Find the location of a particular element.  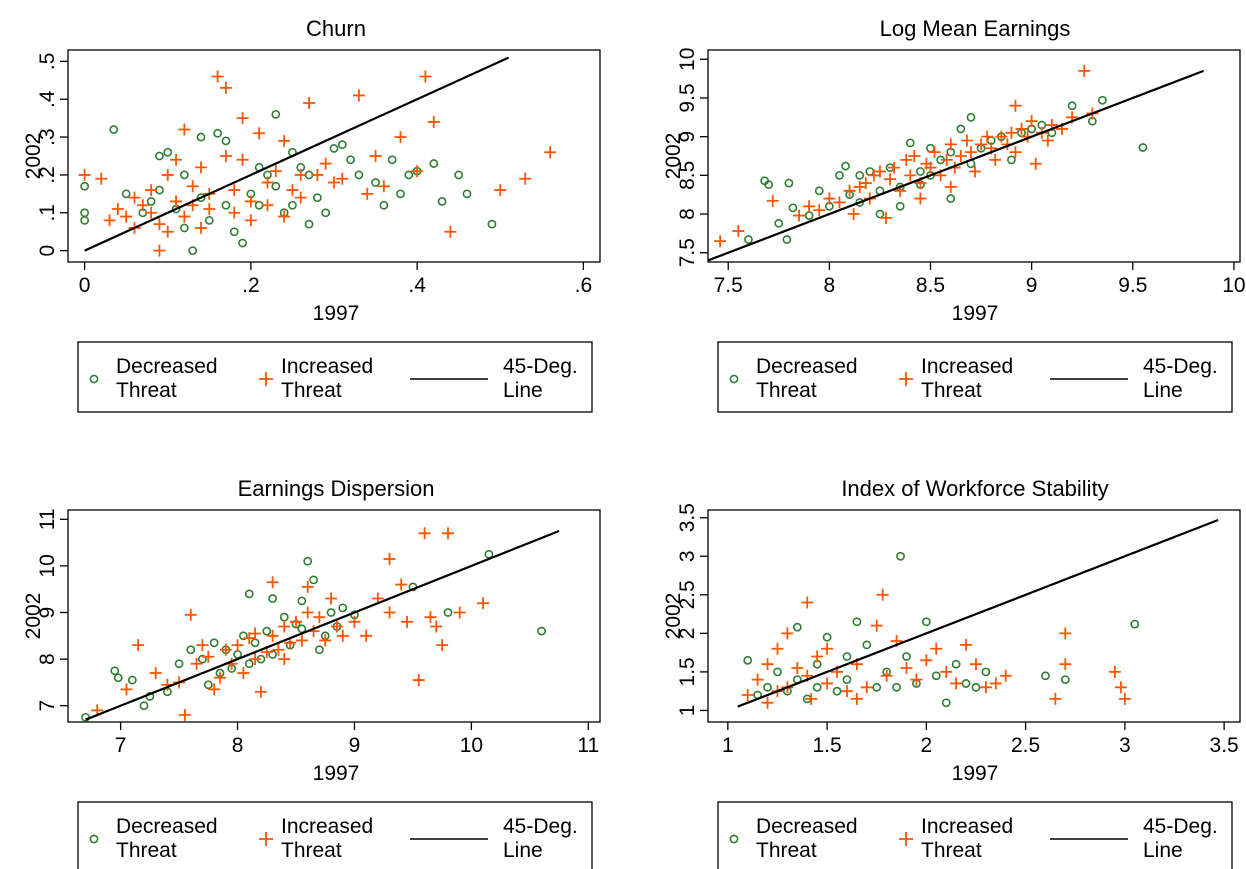

y-tick-label: 10 is located at coordinates (687, 59).